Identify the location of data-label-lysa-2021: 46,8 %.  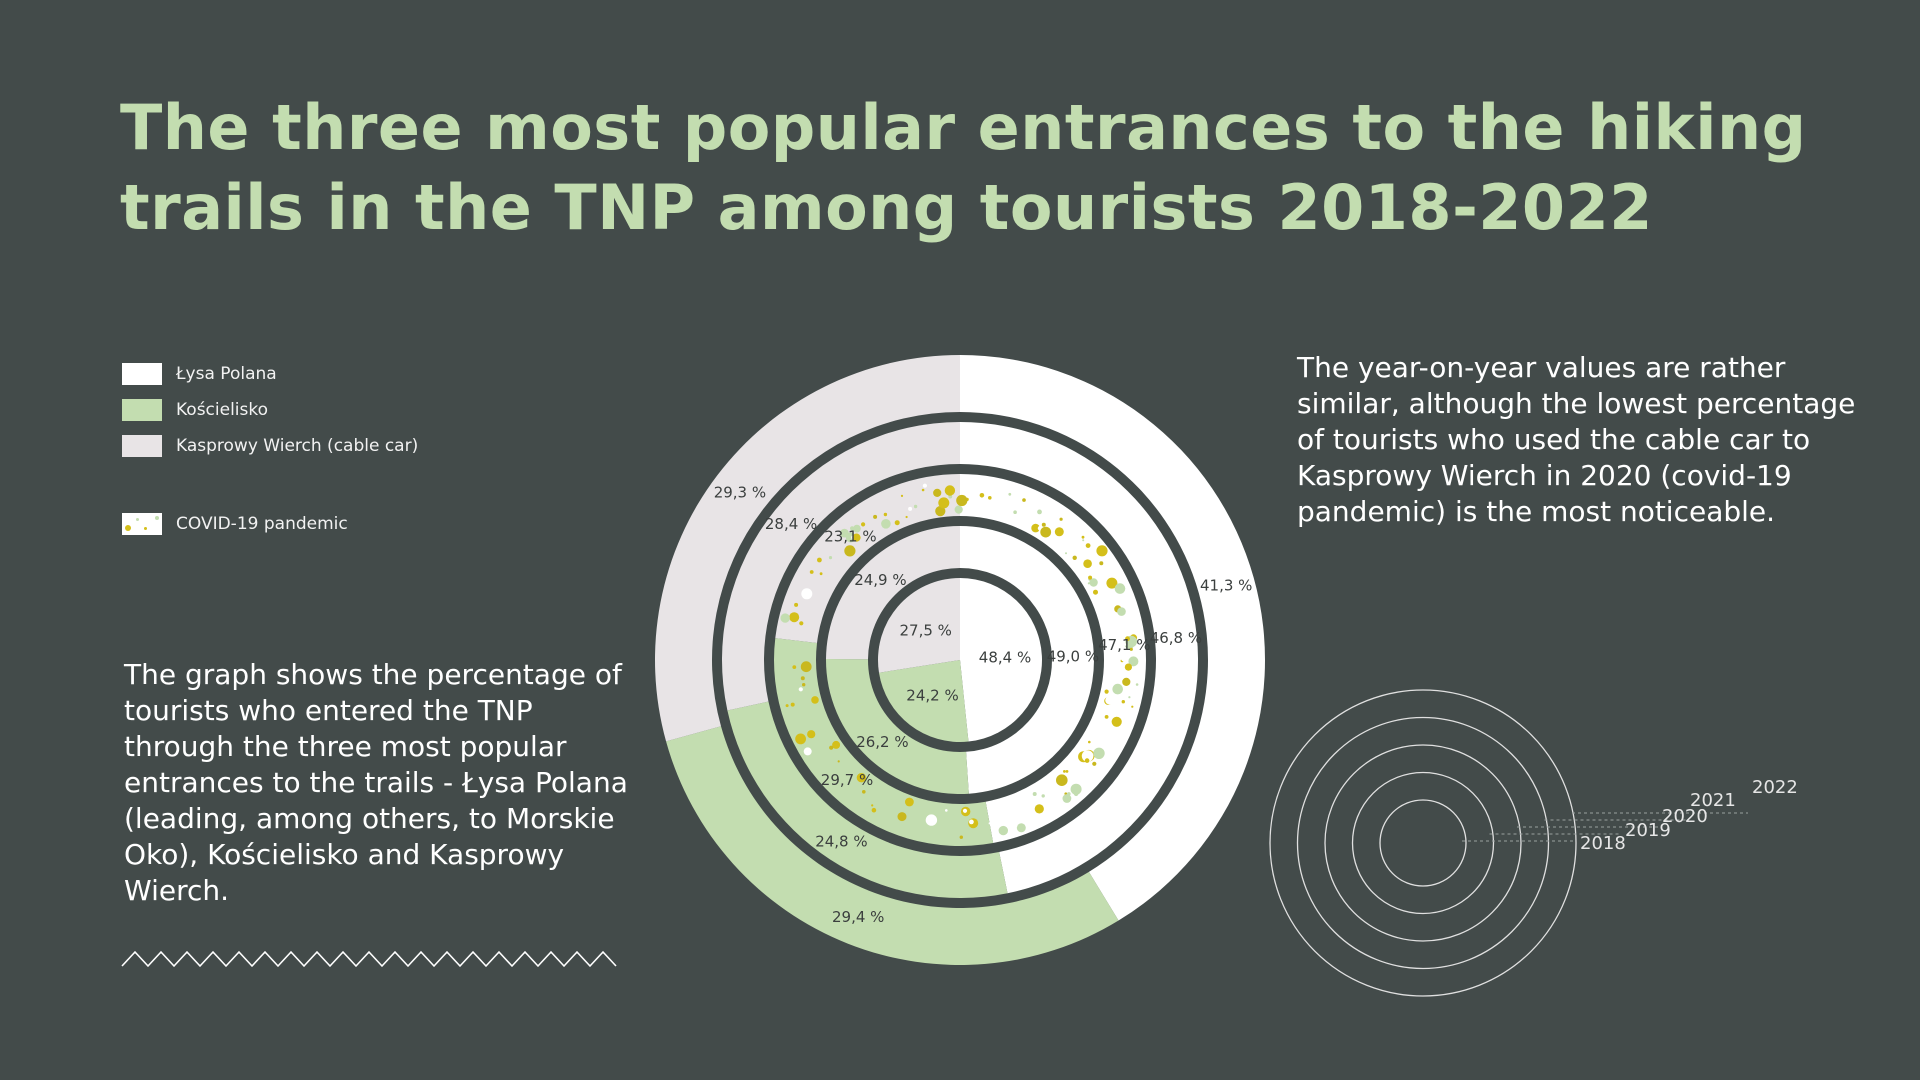
(1176, 638).